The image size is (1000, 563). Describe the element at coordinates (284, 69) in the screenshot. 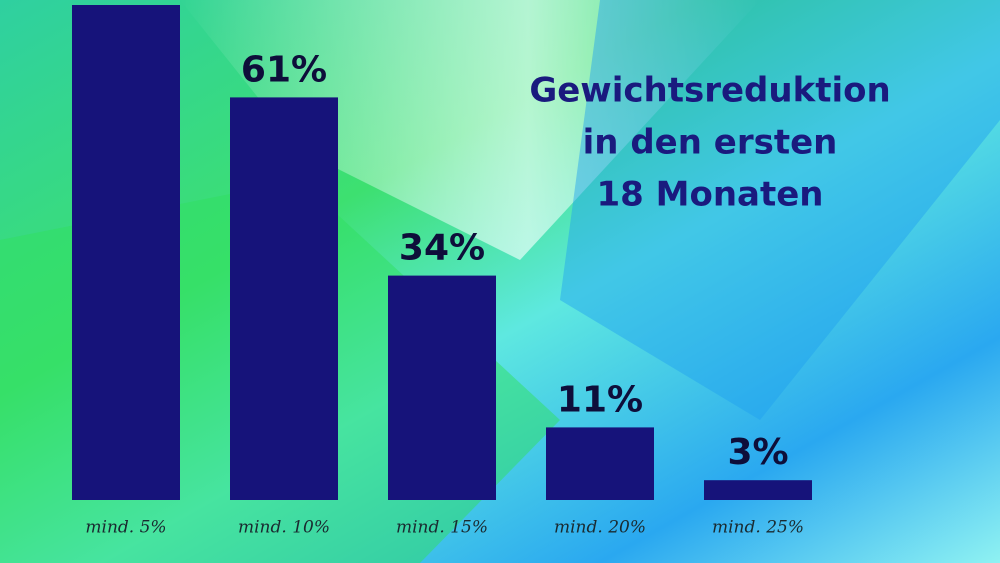

I see `value-label: 61%` at that location.